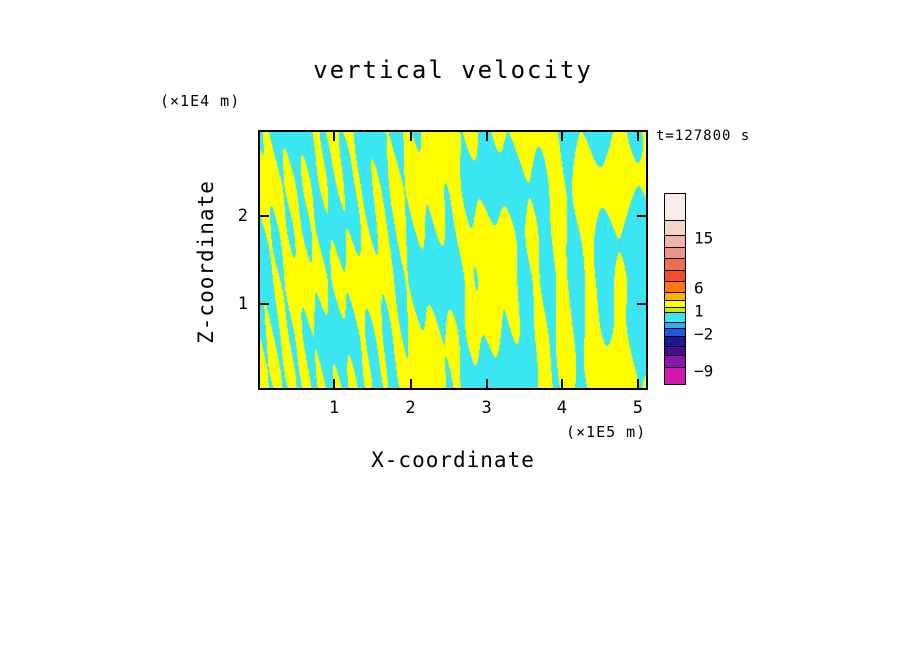 The width and height of the screenshot is (904, 654). I want to click on x-tick-label: 2, so click(410, 408).